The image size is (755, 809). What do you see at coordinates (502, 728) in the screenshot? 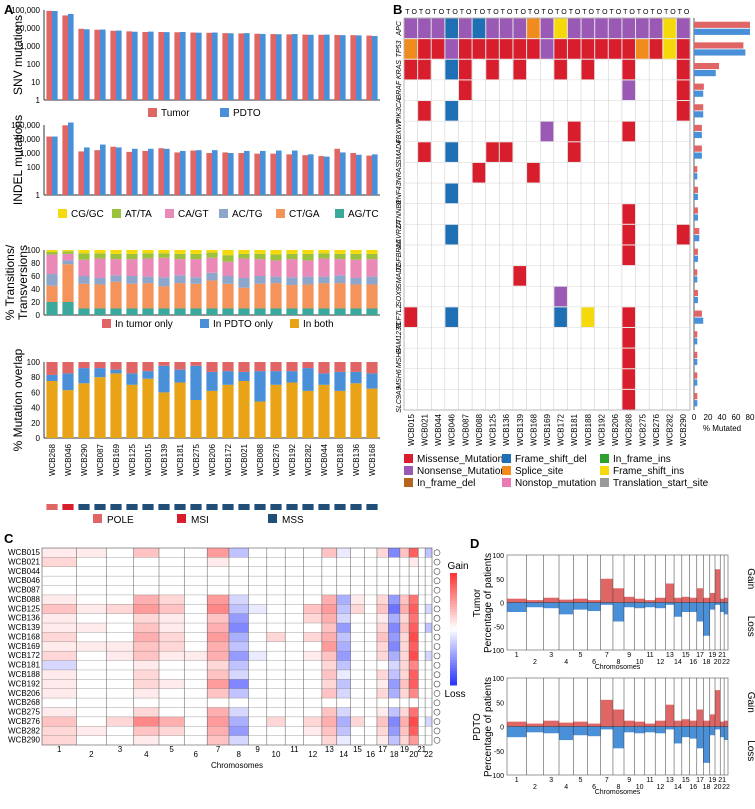
I see `d-y-tick: 0` at bounding box center [502, 728].